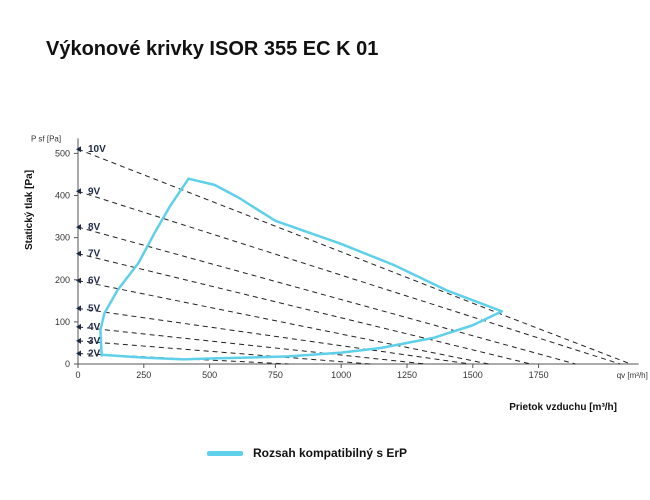  I want to click on y-tick-label: 100, so click(62, 322).